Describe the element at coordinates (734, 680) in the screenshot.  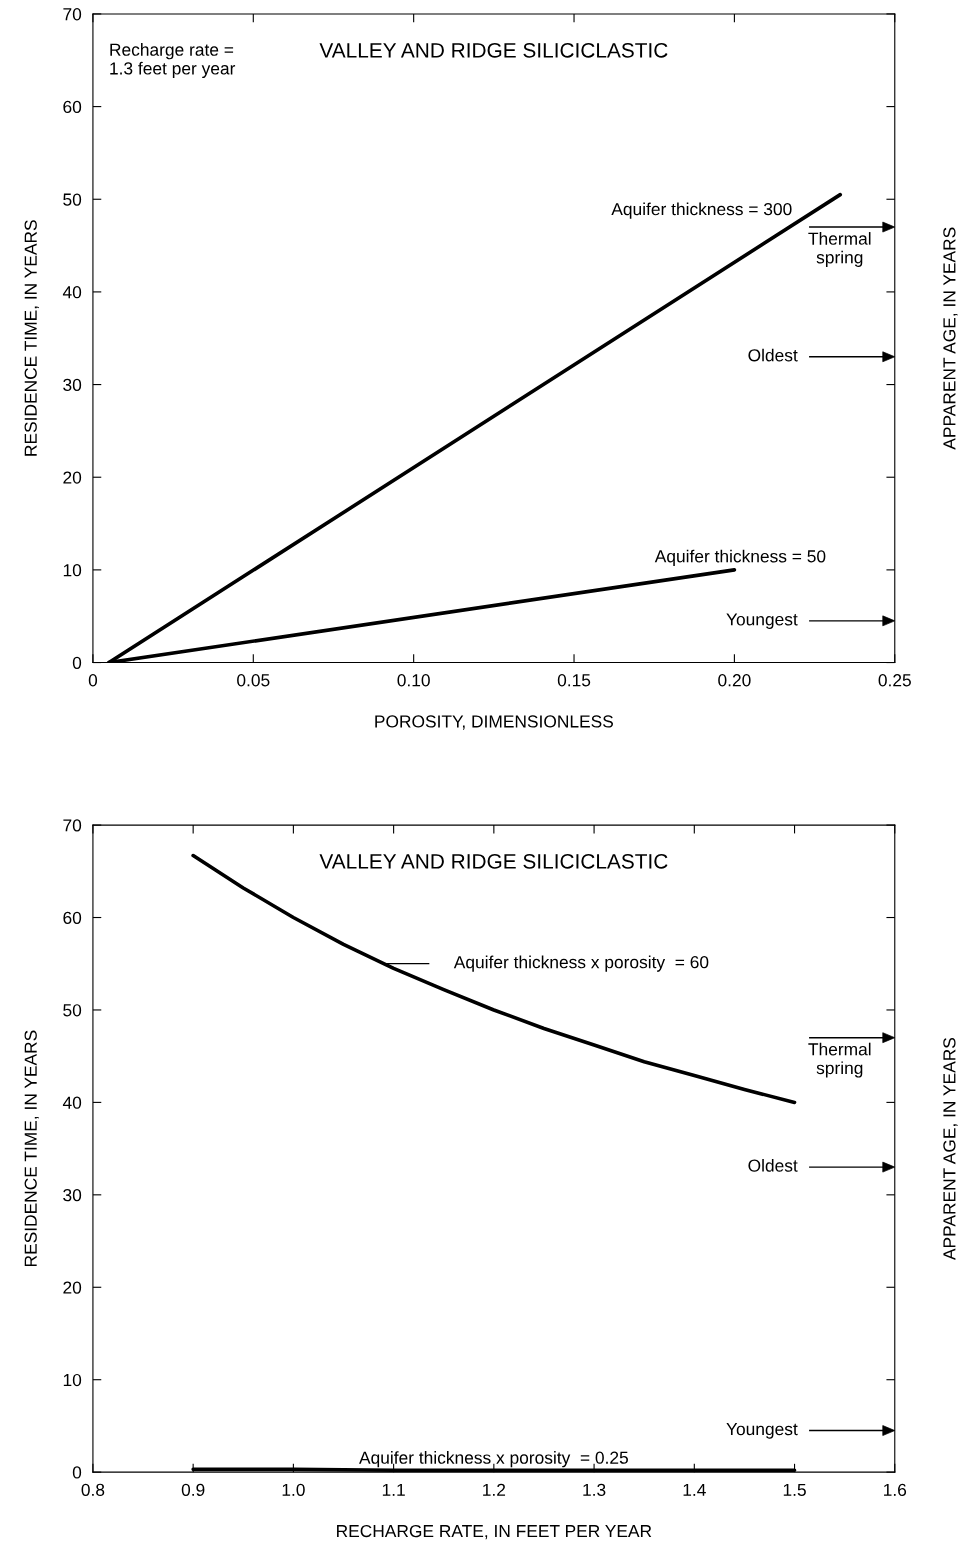
I see `x-tick-label: 0.20` at that location.